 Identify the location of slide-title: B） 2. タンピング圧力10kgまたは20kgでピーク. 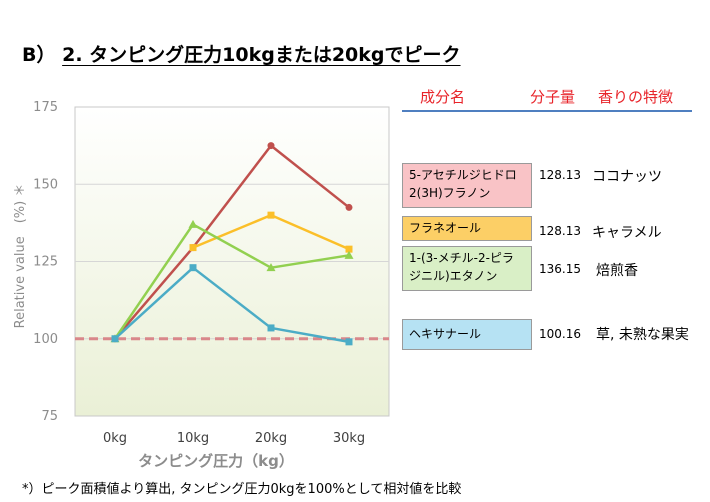
(241, 53).